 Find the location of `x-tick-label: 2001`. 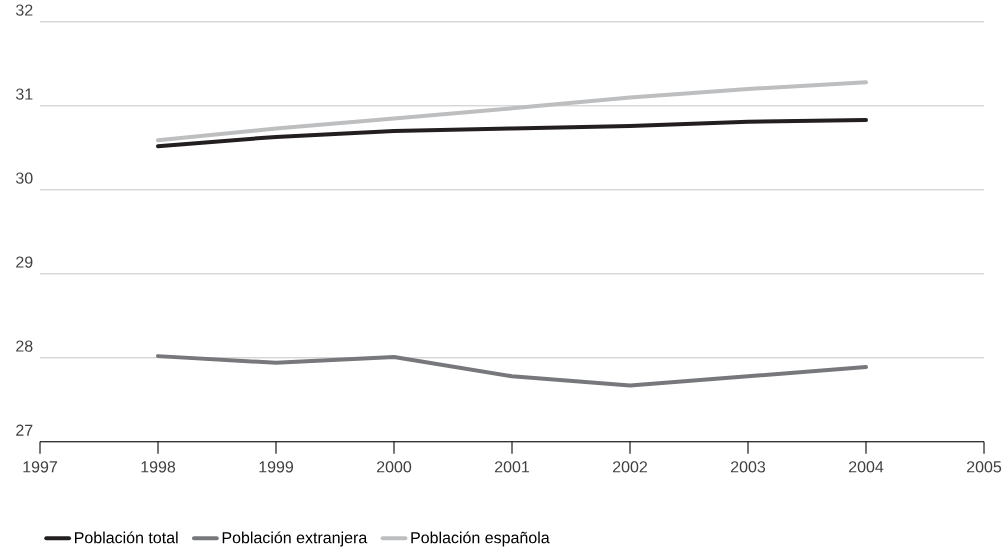

x-tick-label: 2001 is located at coordinates (512, 467).